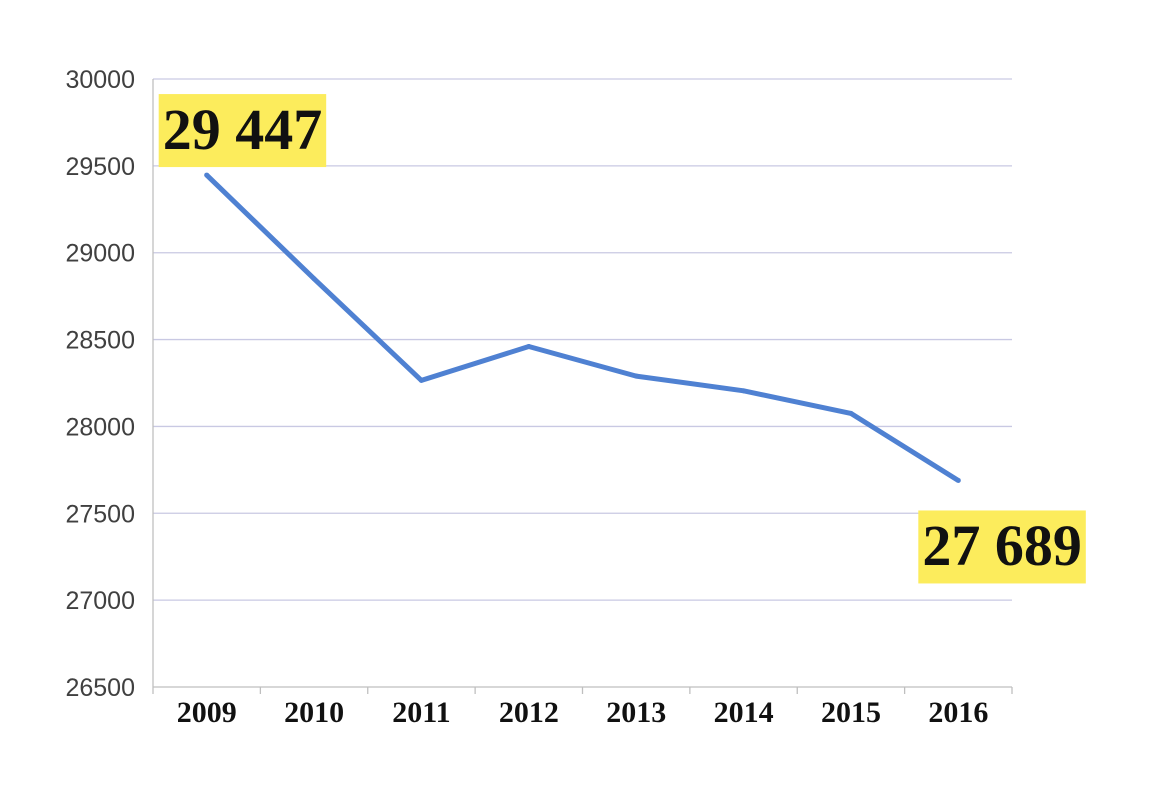  I want to click on y-tick-label: 28000, so click(100, 427).